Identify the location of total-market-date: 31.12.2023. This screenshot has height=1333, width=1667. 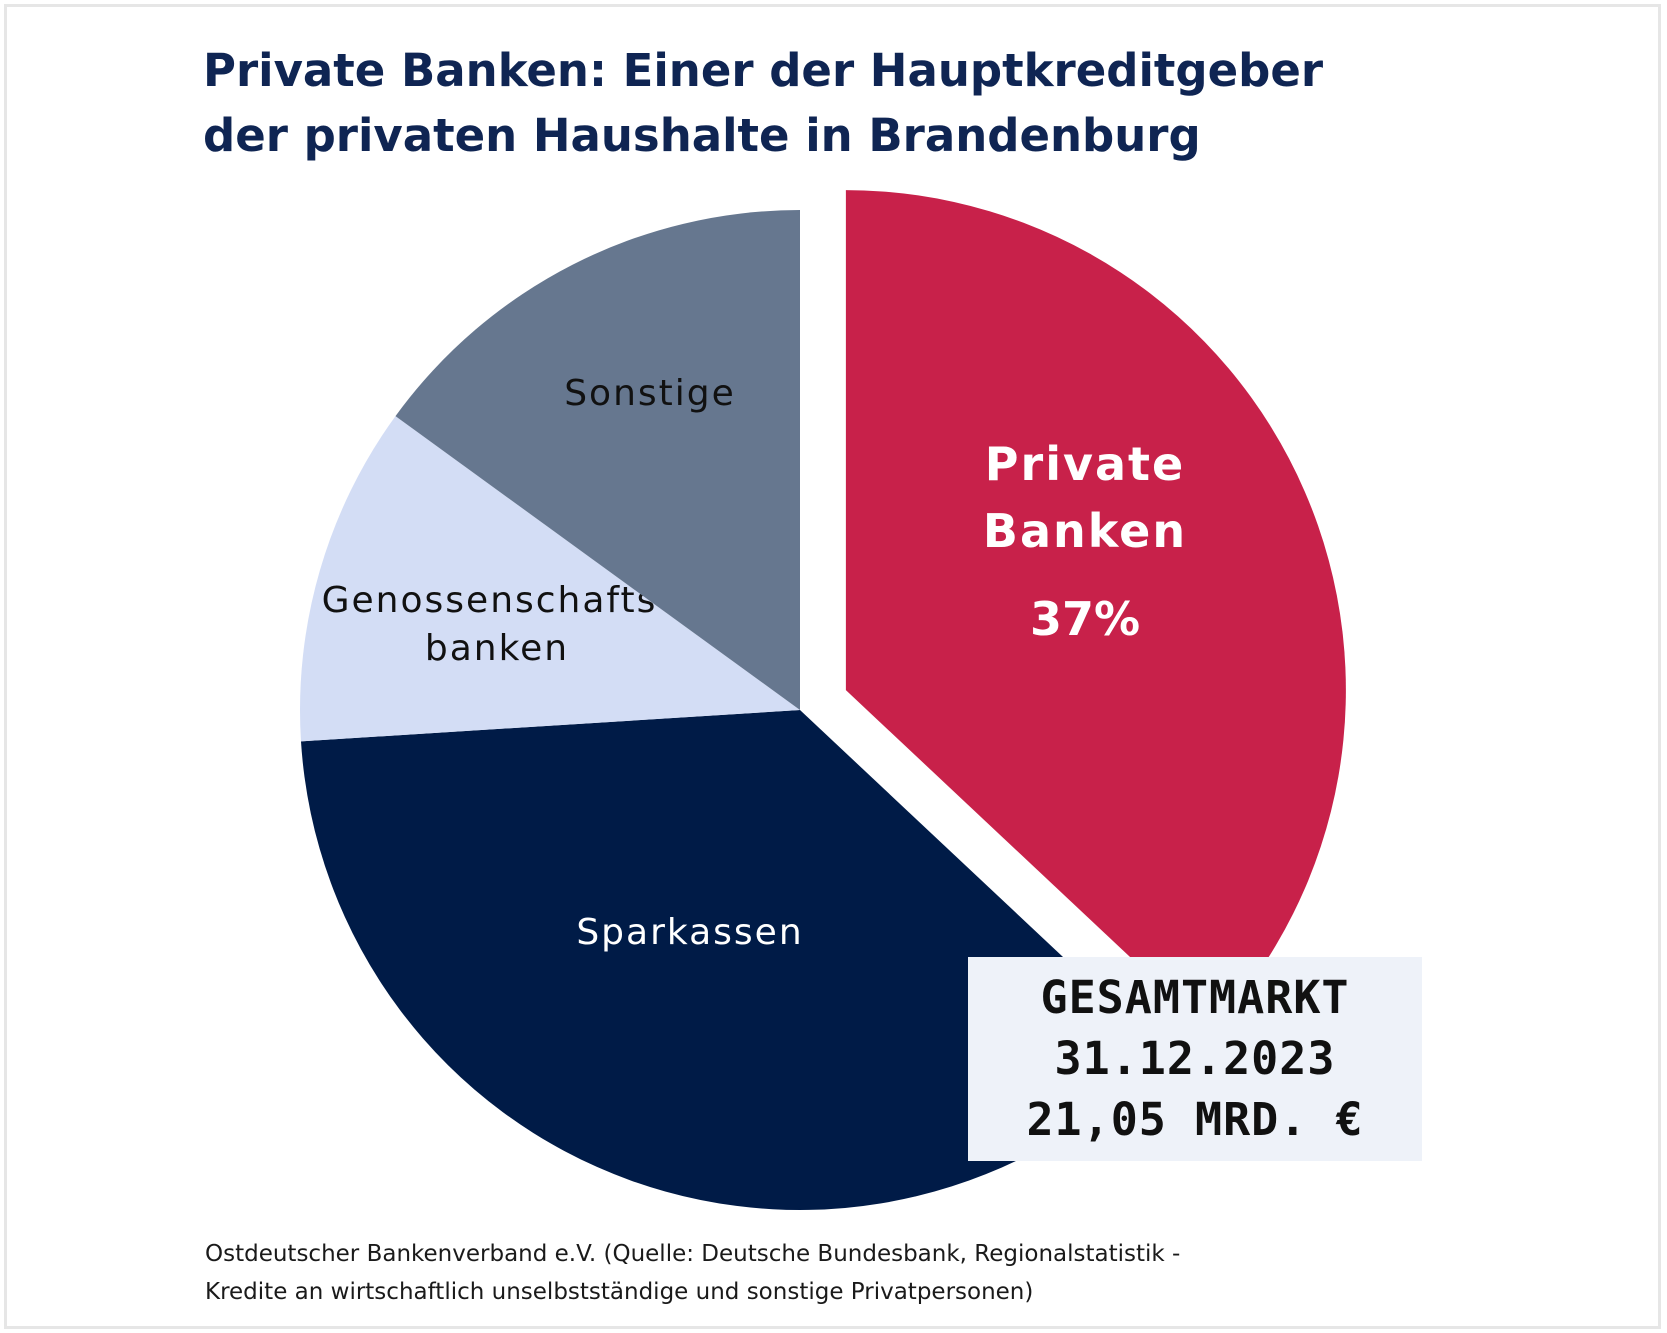
(1195, 1058).